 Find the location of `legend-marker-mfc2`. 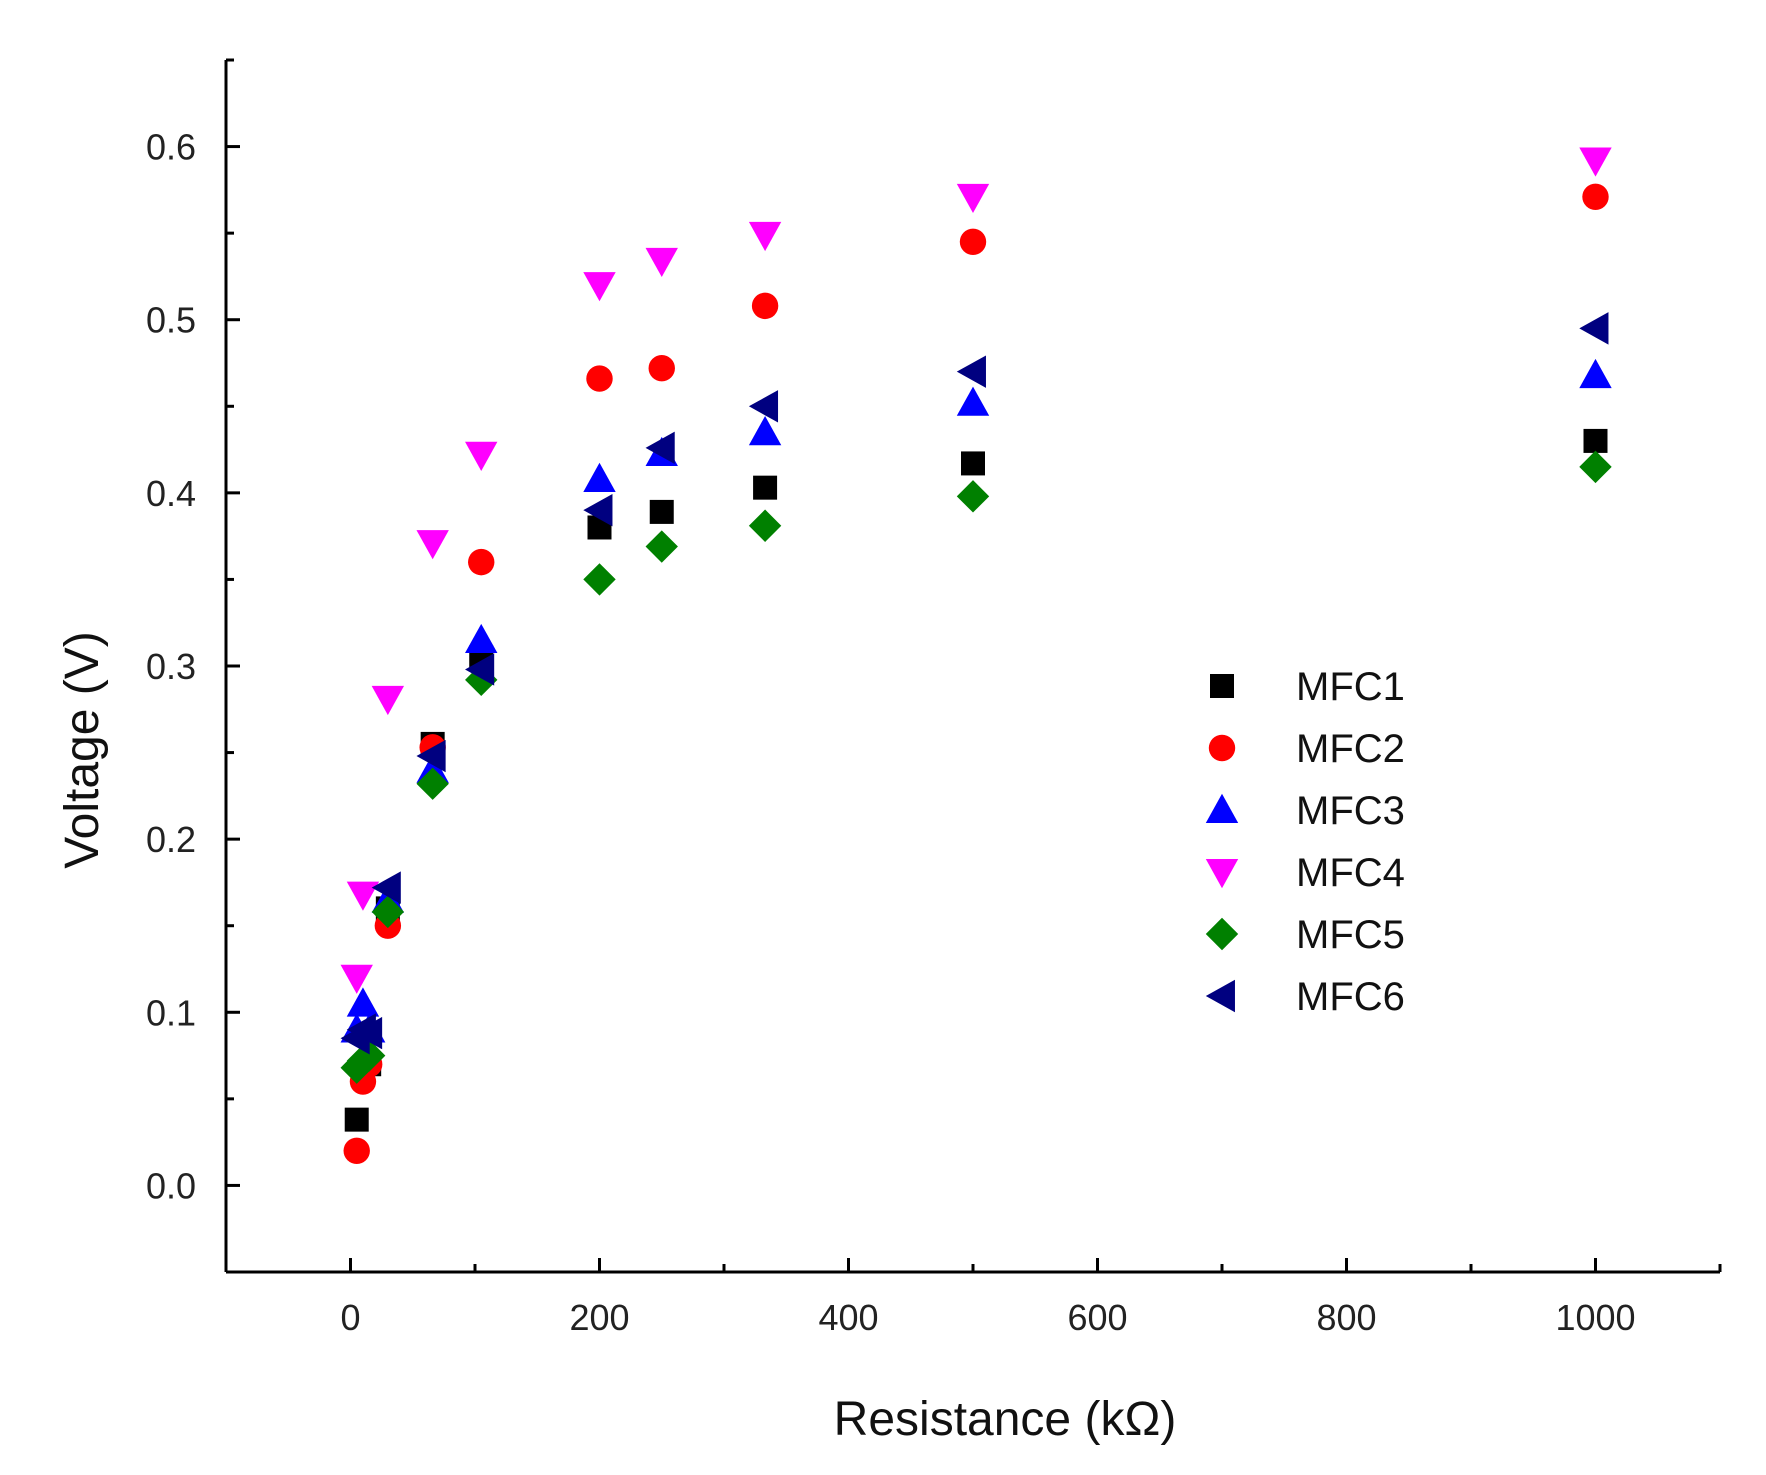

legend-marker-mfc2 is located at coordinates (1222, 748).